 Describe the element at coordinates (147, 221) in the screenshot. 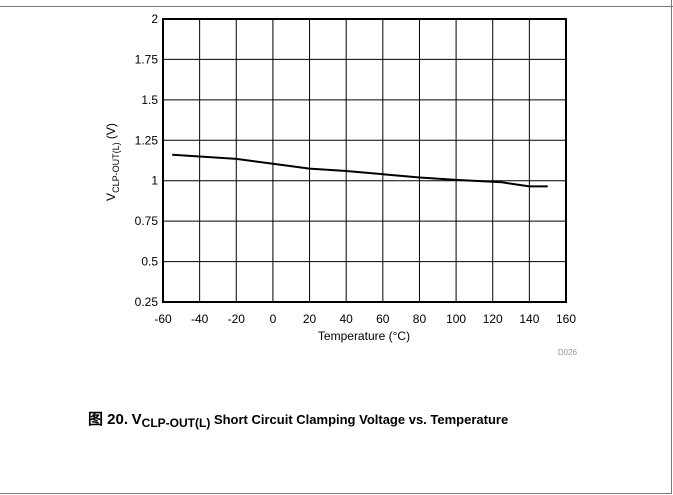

I see `y-tick-label: 0.75` at that location.